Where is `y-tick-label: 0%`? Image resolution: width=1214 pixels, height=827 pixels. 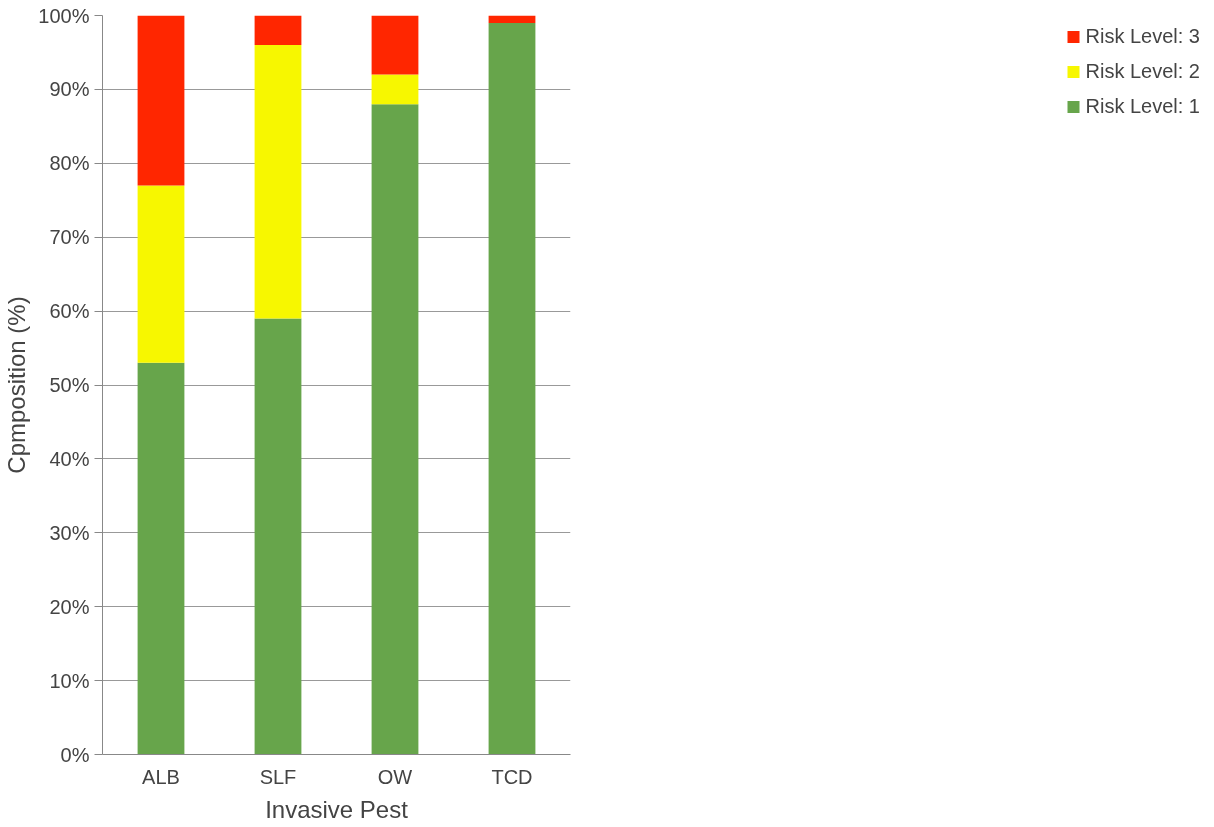 y-tick-label: 0% is located at coordinates (75, 754).